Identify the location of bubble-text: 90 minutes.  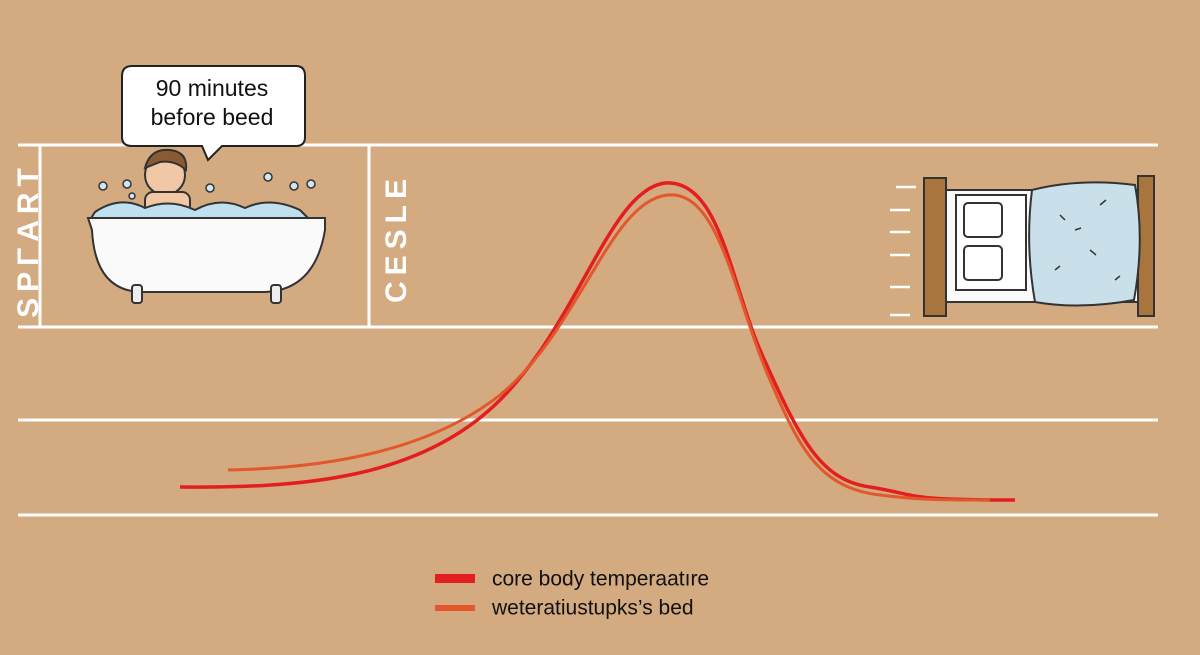
(212, 88).